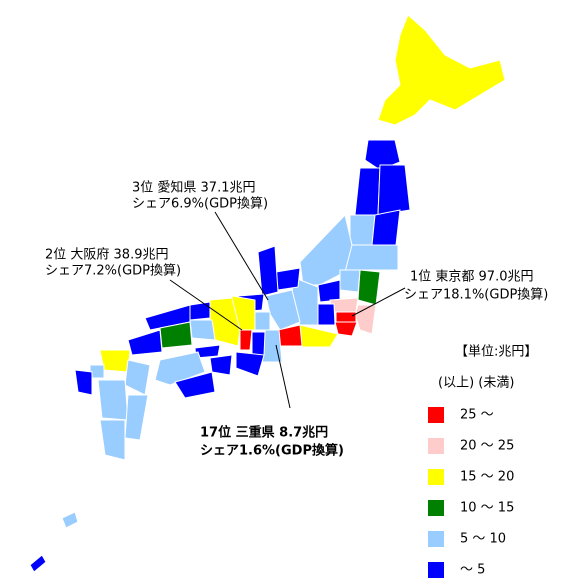 This screenshot has height=588, width=574. What do you see at coordinates (369, 287) in the screenshot?
I see `ibaraki` at bounding box center [369, 287].